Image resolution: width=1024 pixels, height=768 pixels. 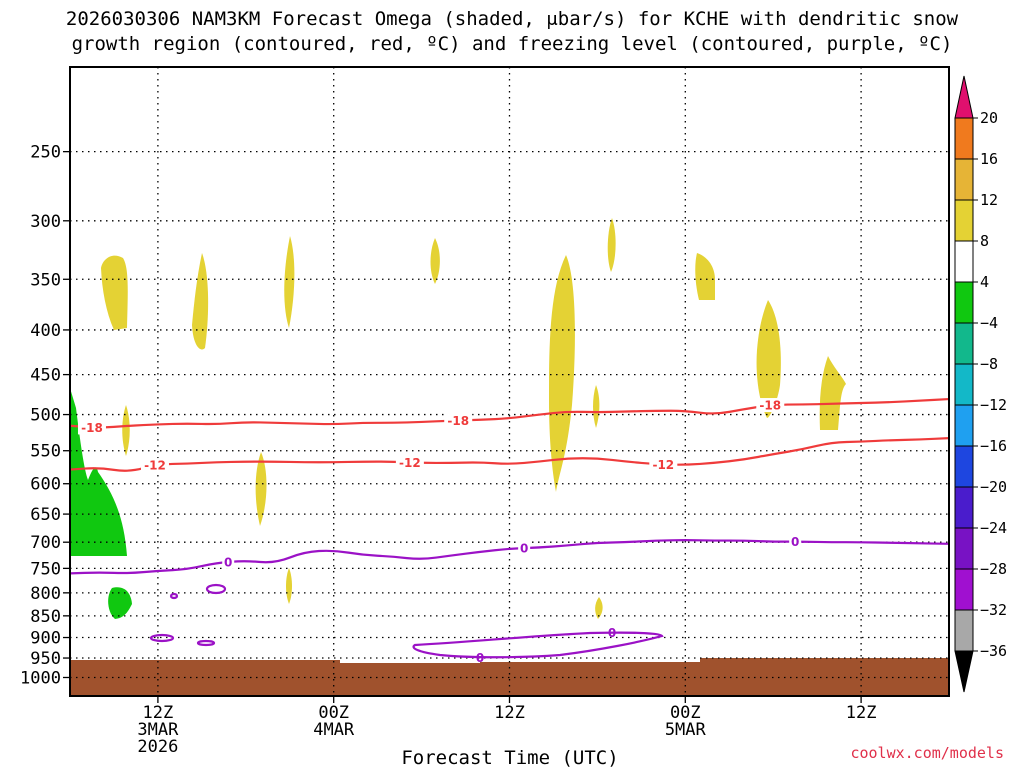 I want to click on y-tick-label: 450, so click(x=45, y=376).